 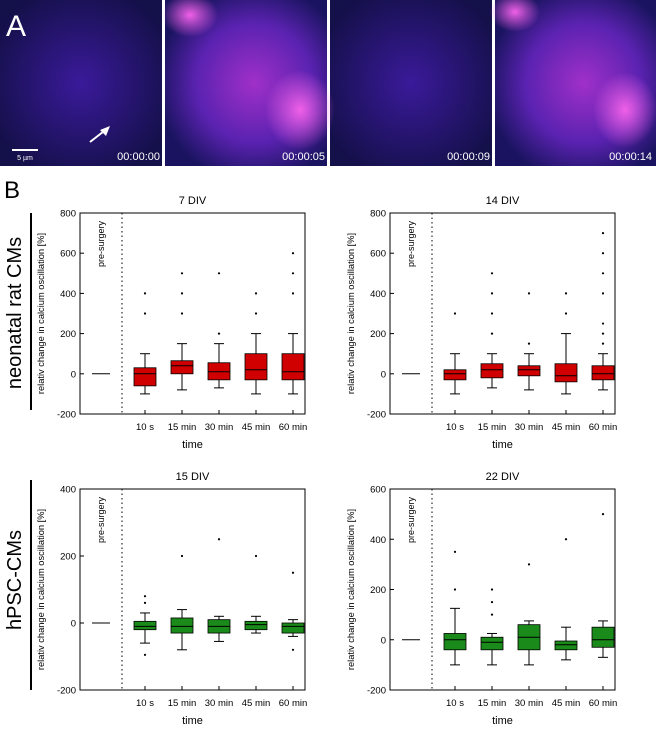 What do you see at coordinates (468, 157) in the screenshot?
I see `timestamp: 00:00:09` at bounding box center [468, 157].